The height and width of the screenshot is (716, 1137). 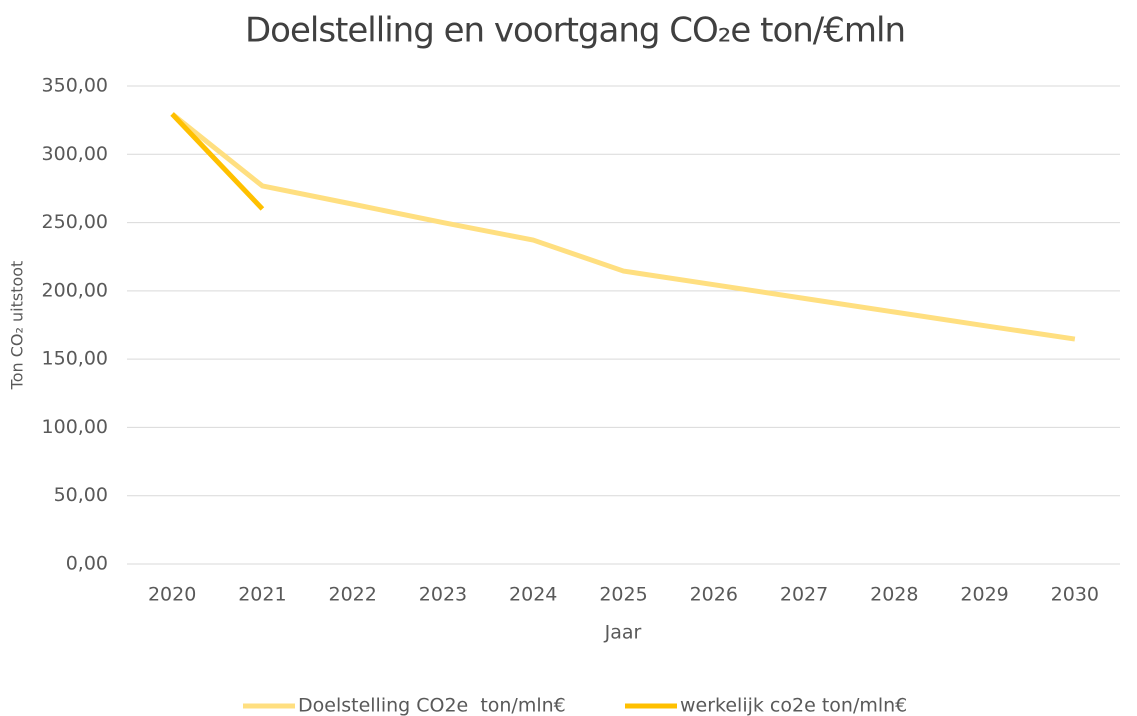 What do you see at coordinates (75, 154) in the screenshot?
I see `y-tick-label: 300,00` at bounding box center [75, 154].